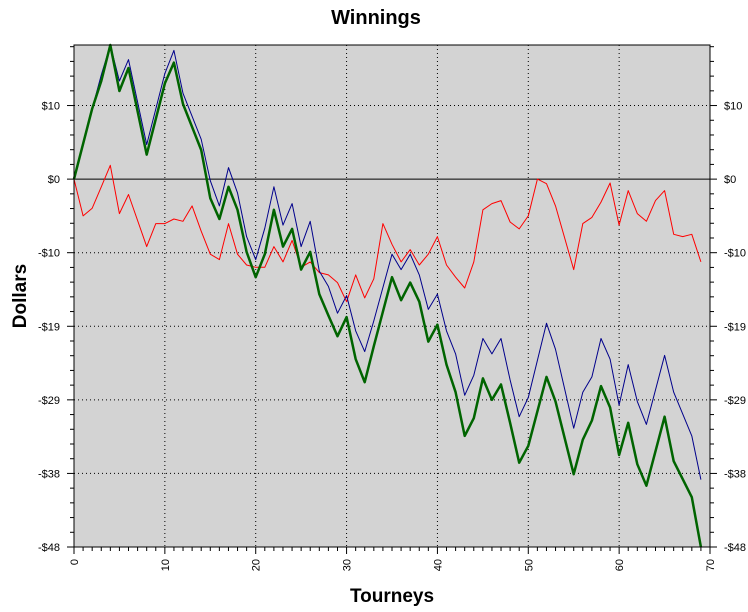 The image size is (748, 612). Describe the element at coordinates (735, 548) in the screenshot. I see `y-tick-label-right: -$48` at that location.